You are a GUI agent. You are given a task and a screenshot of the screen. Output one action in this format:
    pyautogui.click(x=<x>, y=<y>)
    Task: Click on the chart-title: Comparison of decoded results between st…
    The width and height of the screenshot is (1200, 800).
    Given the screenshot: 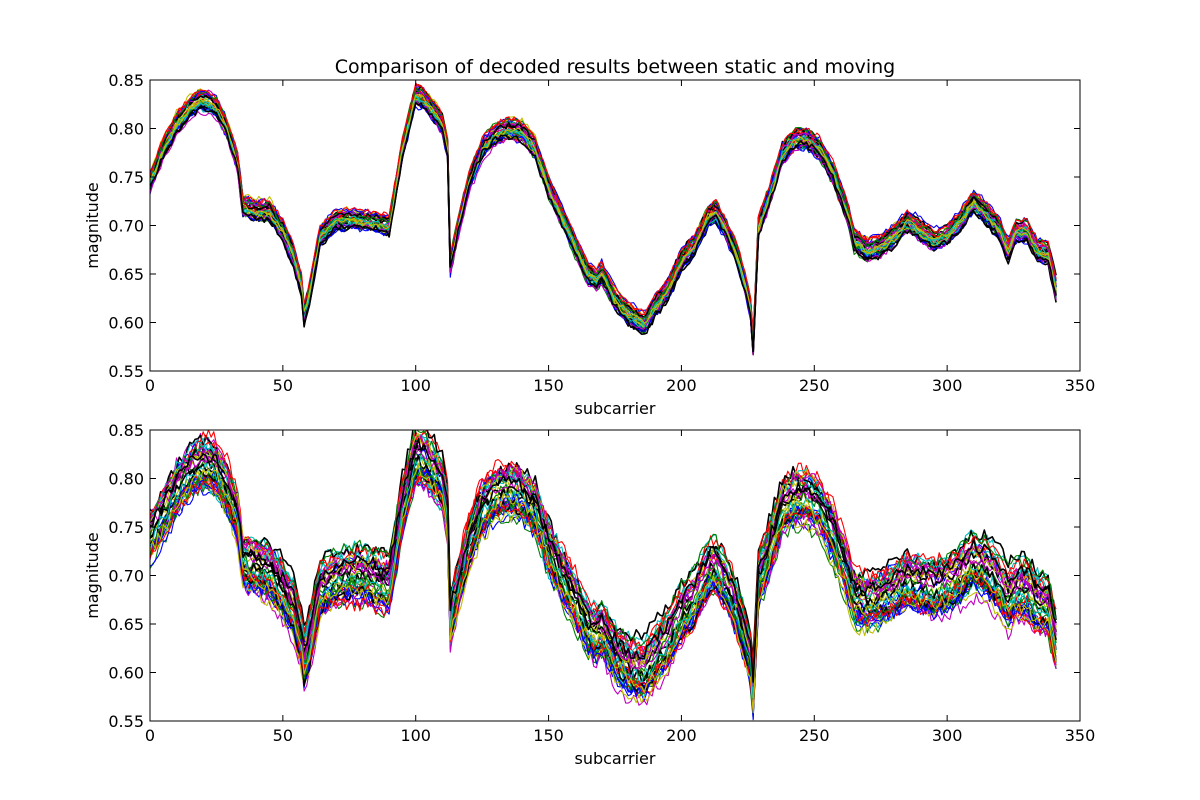 What is the action you would take?
    pyautogui.click(x=615, y=67)
    